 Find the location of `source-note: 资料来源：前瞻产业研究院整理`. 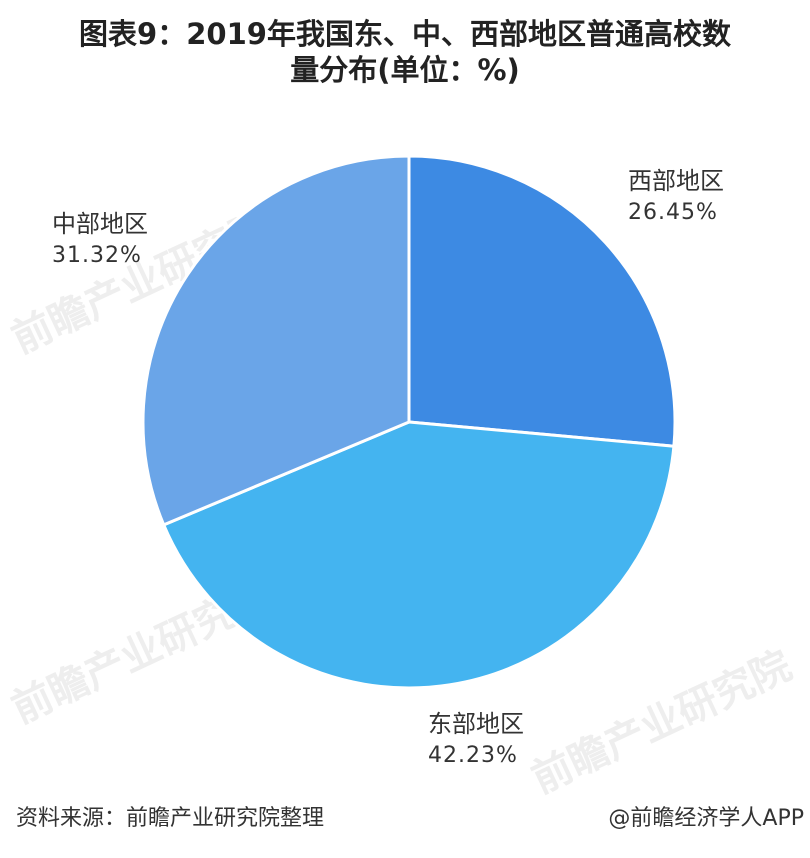

source-note: 资料来源：前瞻产业研究院整理 is located at coordinates (170, 818).